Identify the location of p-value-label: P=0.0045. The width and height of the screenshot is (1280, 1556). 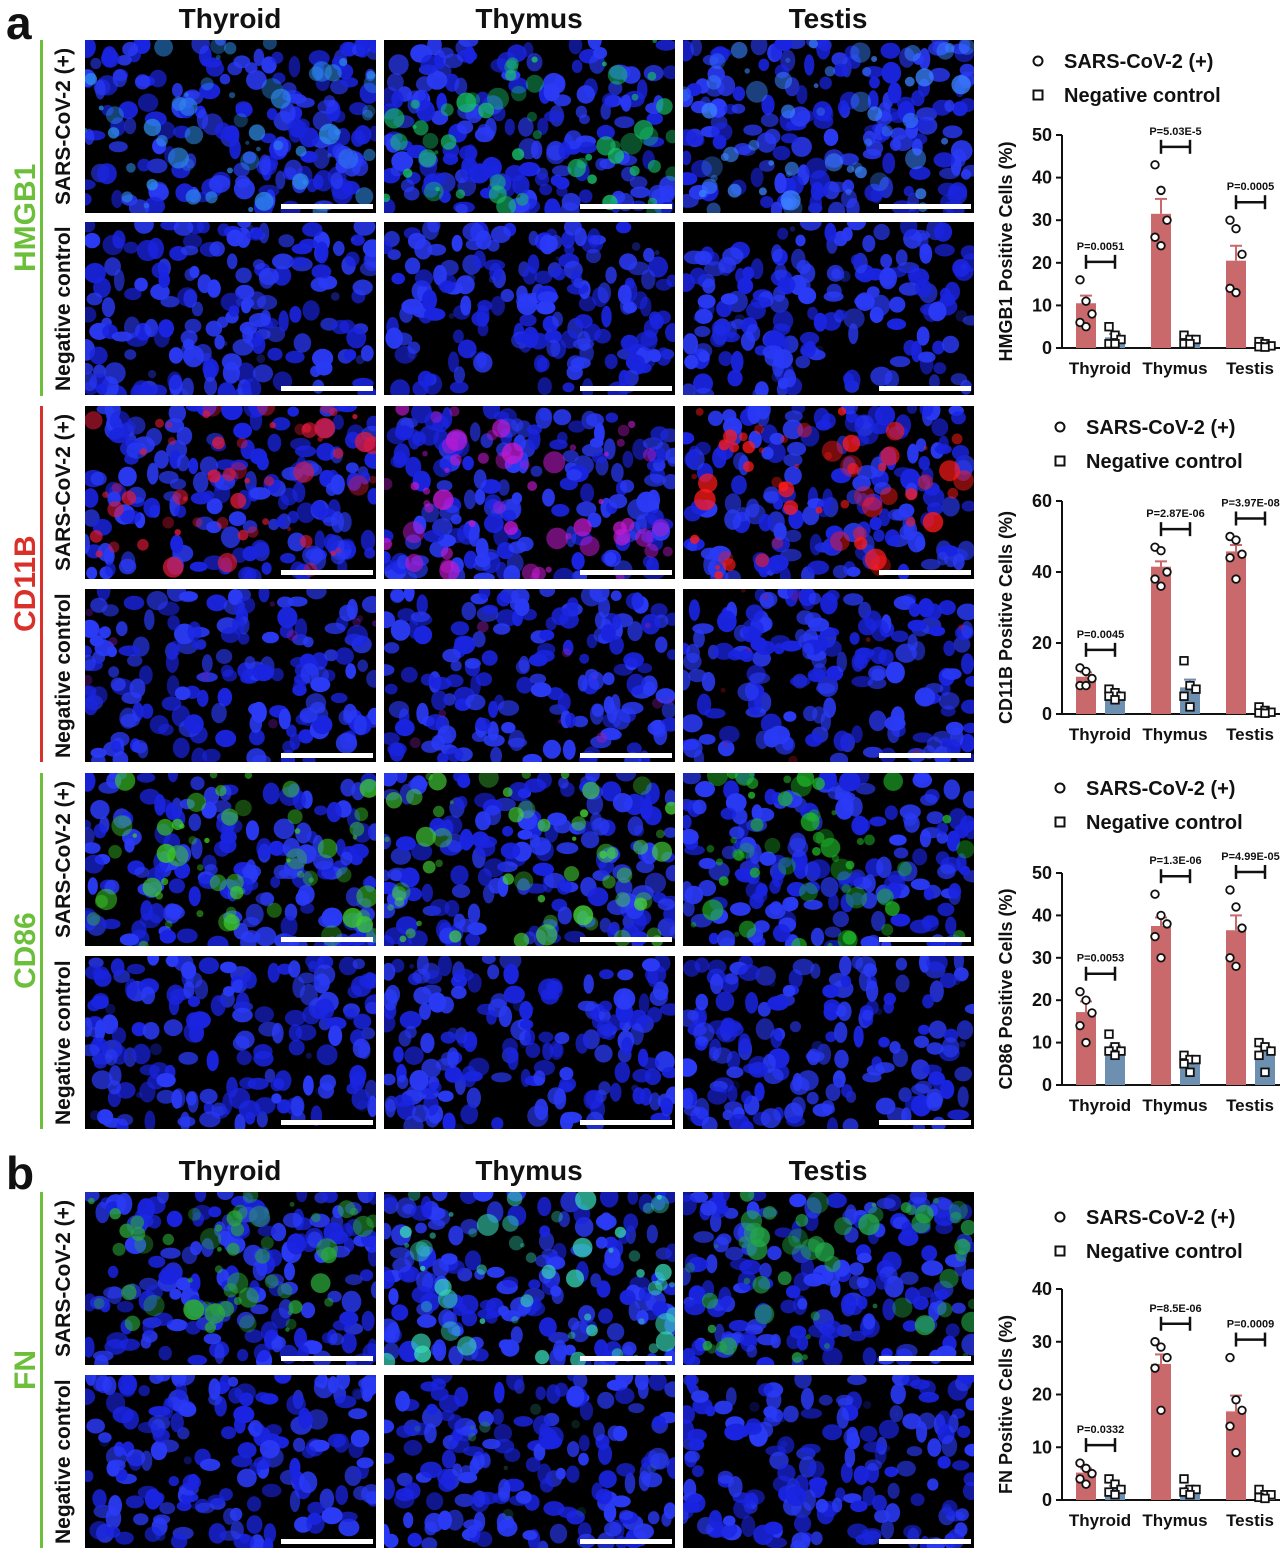
(1100, 635).